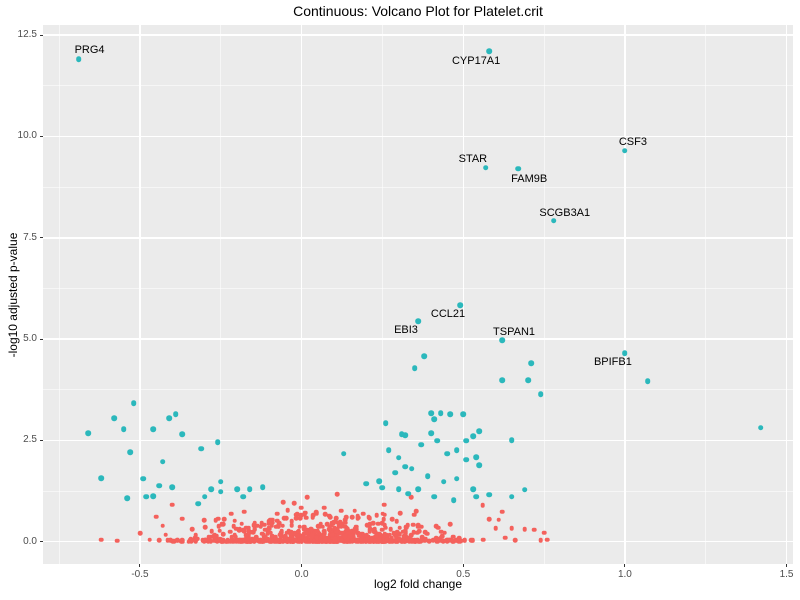  What do you see at coordinates (489, 51) in the screenshot?
I see `data-point-cyp17a1` at bounding box center [489, 51].